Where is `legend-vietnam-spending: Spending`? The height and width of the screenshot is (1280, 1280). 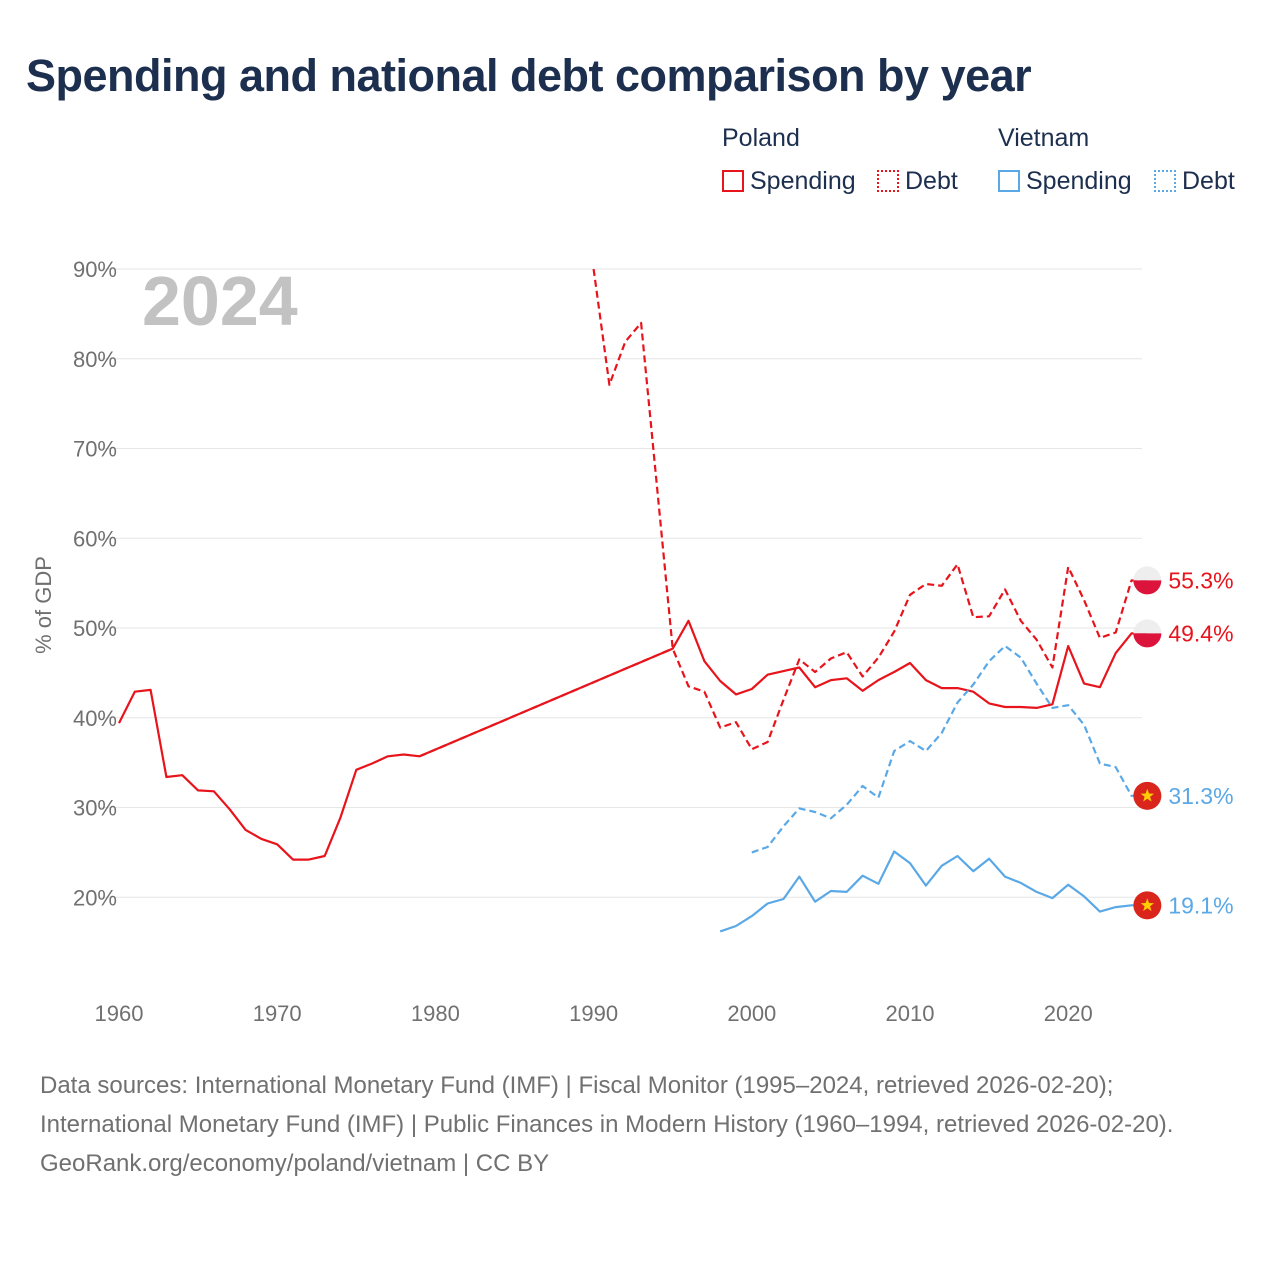 legend-vietnam-spending: Spending is located at coordinates (1065, 181).